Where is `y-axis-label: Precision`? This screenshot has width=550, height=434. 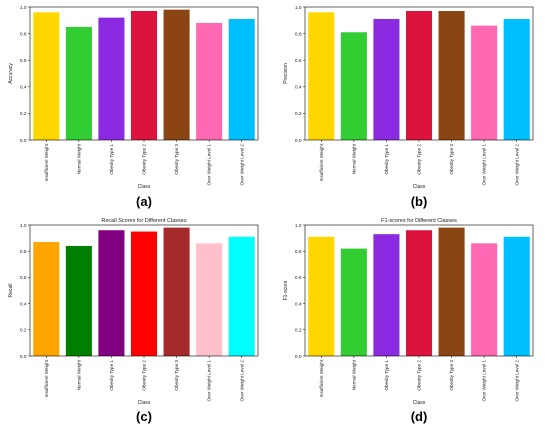
y-axis-label: Precision is located at coordinates (286, 73).